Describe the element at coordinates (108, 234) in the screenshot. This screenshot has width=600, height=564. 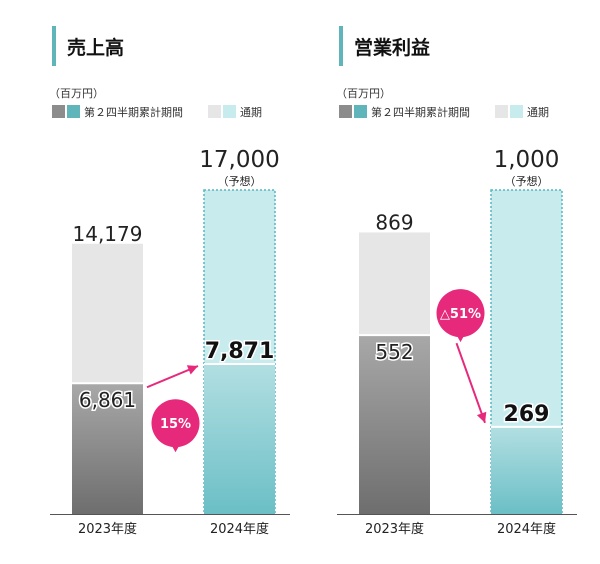
I see `data-label-prior-full: 14,179` at that location.